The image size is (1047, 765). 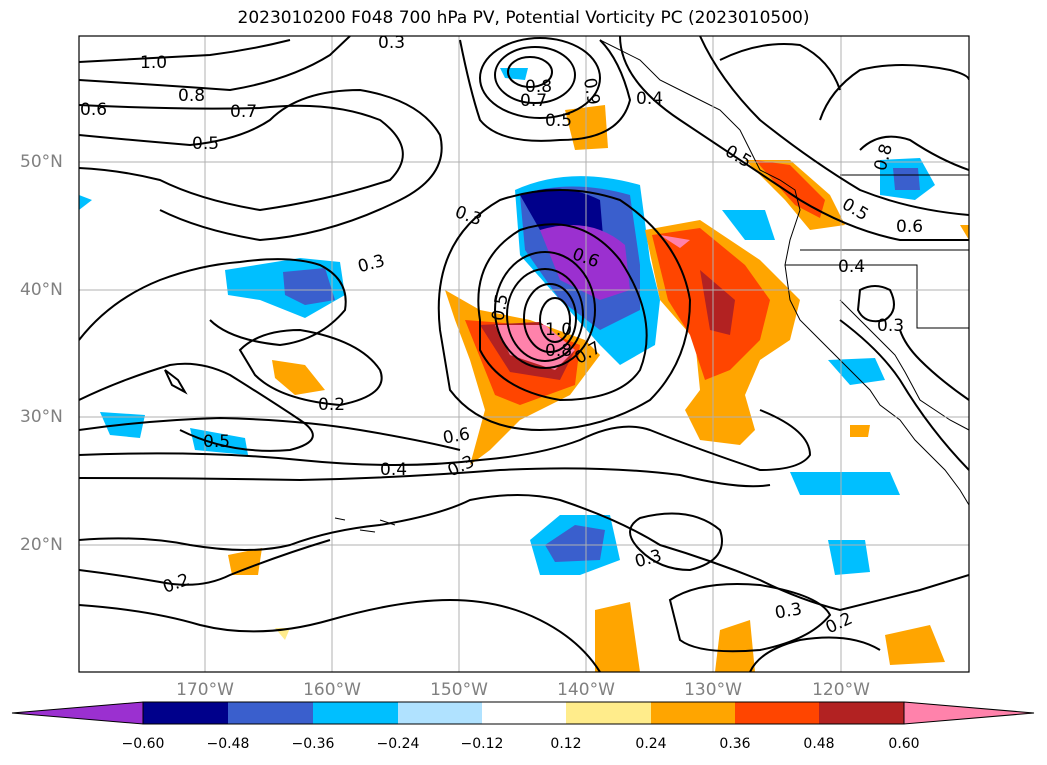 I want to click on contour-label: 0.9, so click(x=591, y=91).